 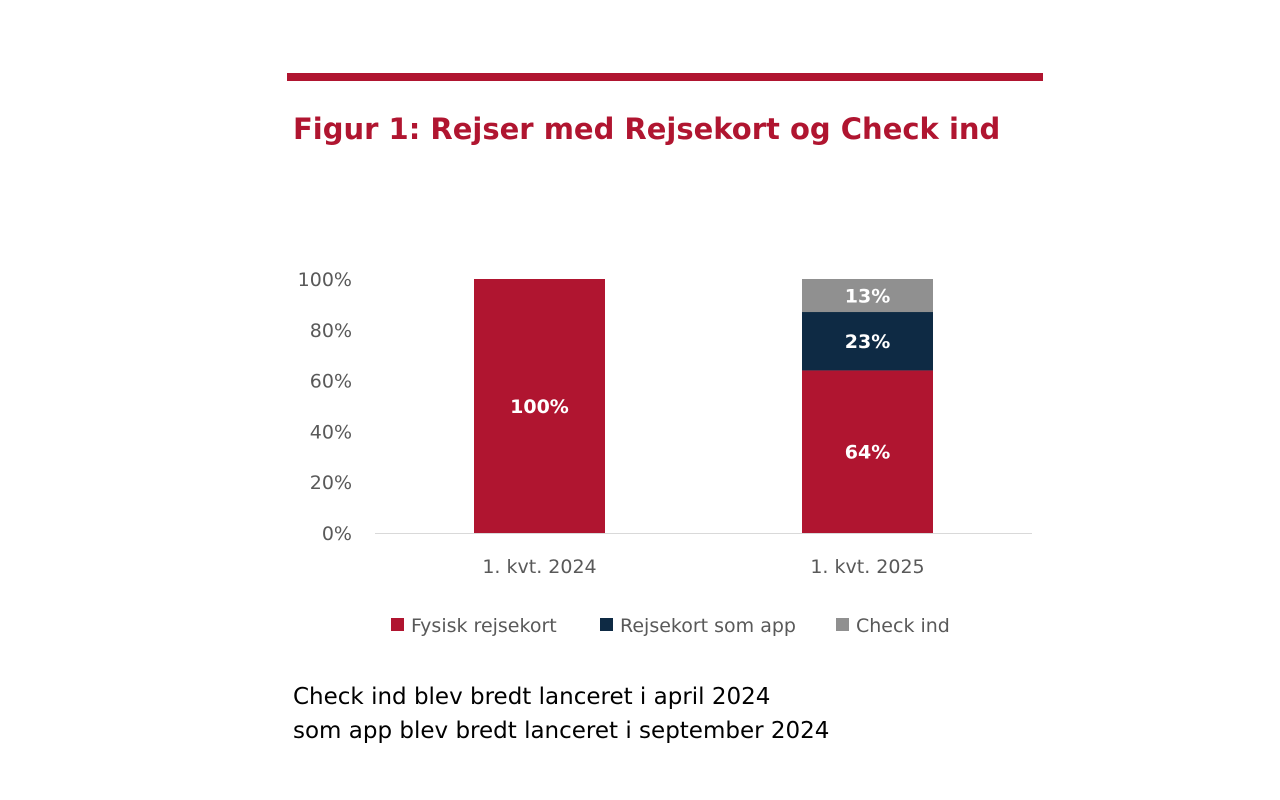 What do you see at coordinates (325, 280) in the screenshot?
I see `y-tick-label: 100%` at bounding box center [325, 280].